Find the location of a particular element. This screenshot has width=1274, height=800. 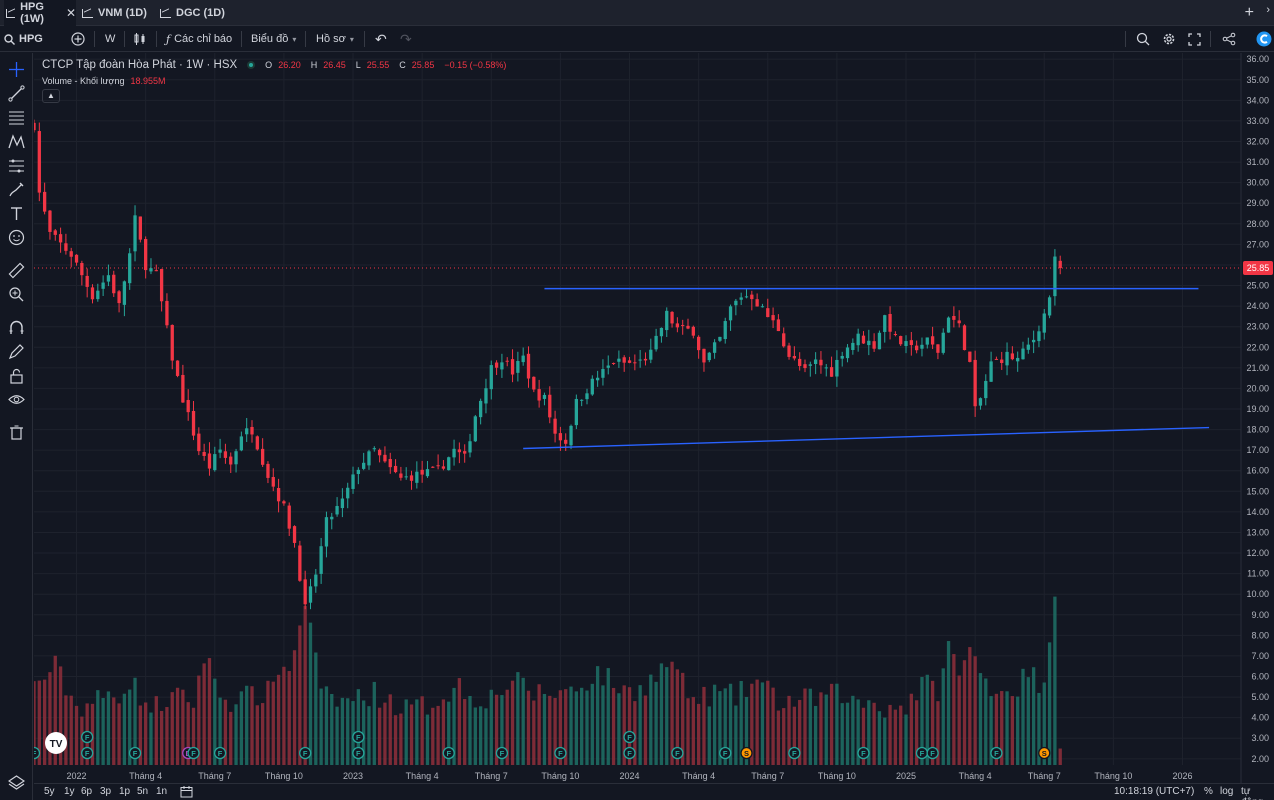

fib-tool is located at coordinates (16, 117).